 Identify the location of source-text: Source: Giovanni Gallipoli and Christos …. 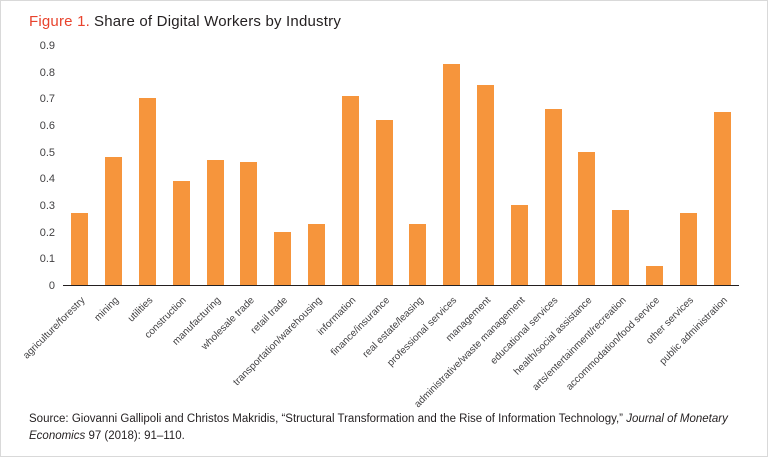
(328, 419).